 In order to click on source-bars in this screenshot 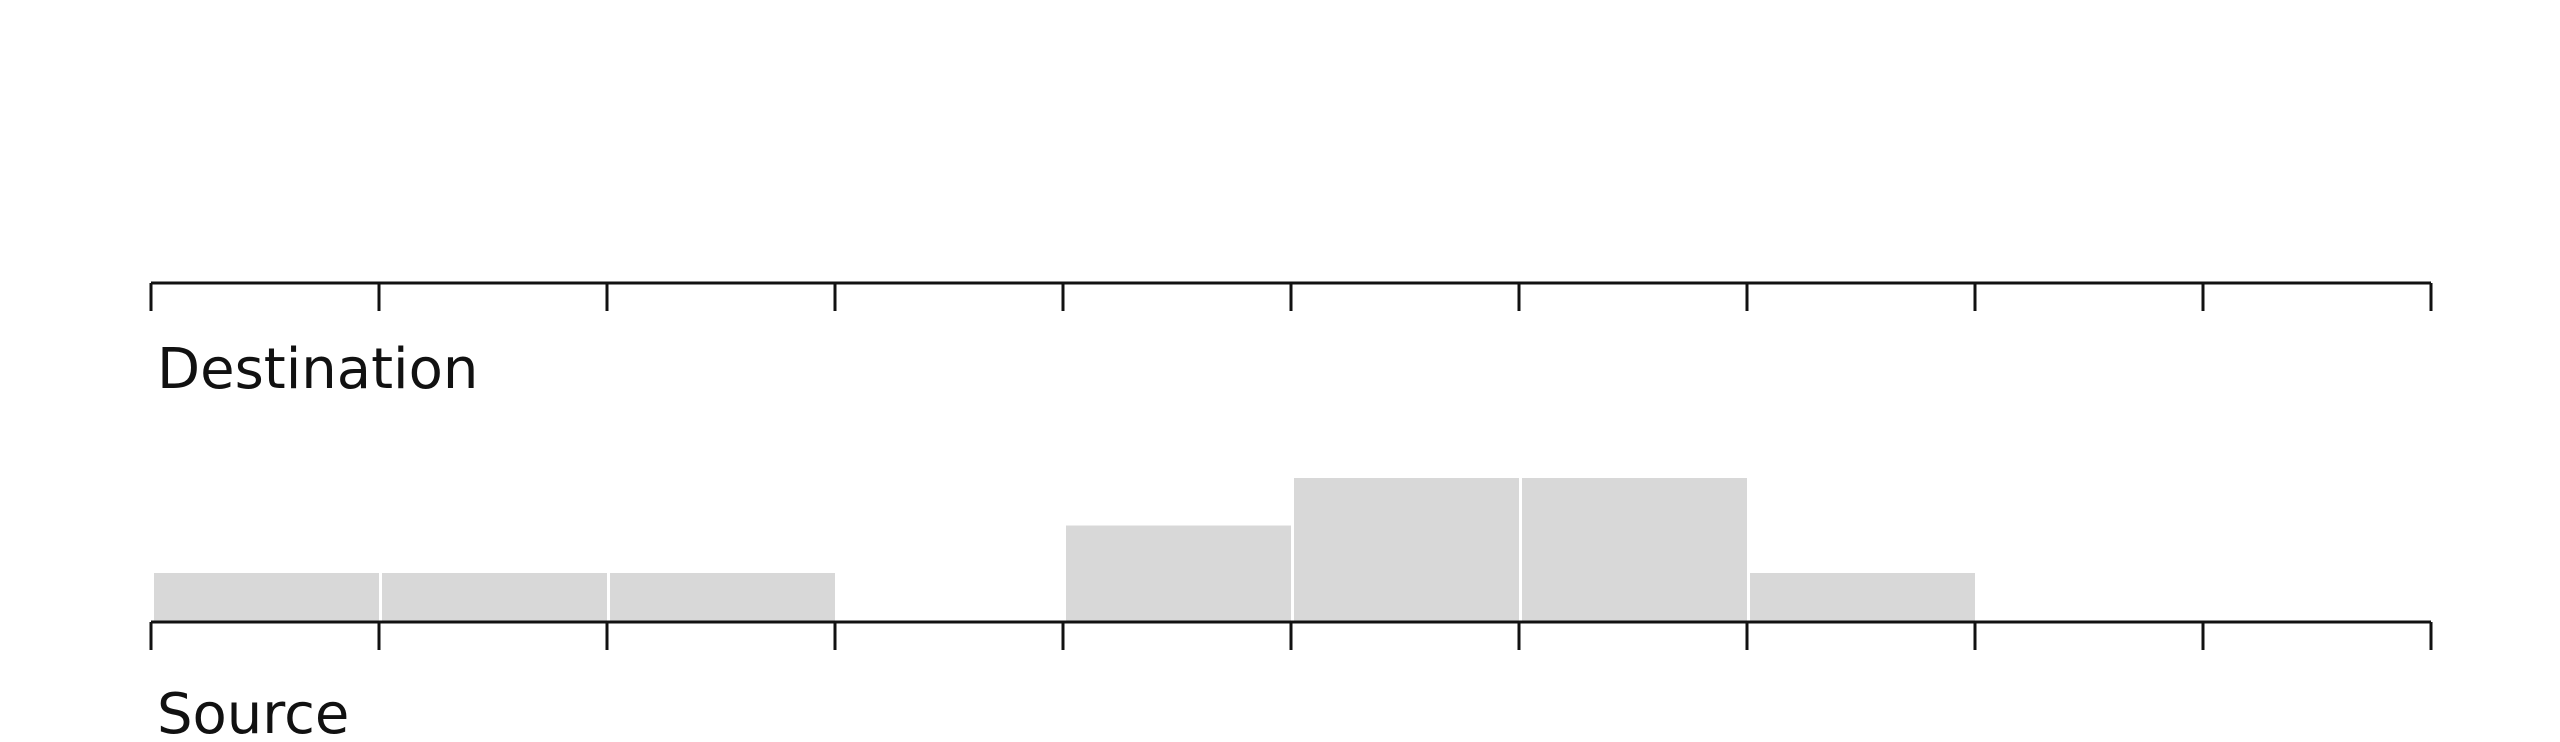, I will do `click(1064, 549)`.